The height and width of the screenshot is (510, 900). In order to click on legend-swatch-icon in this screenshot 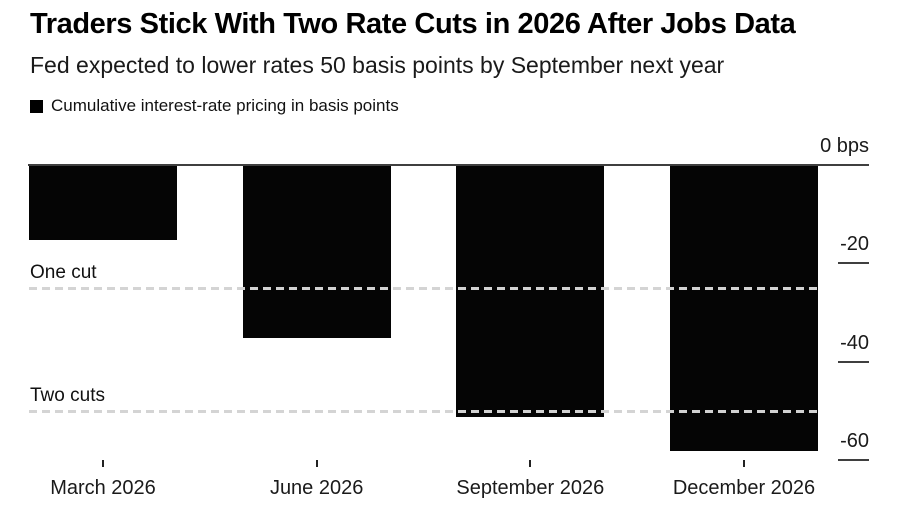, I will do `click(36, 106)`.